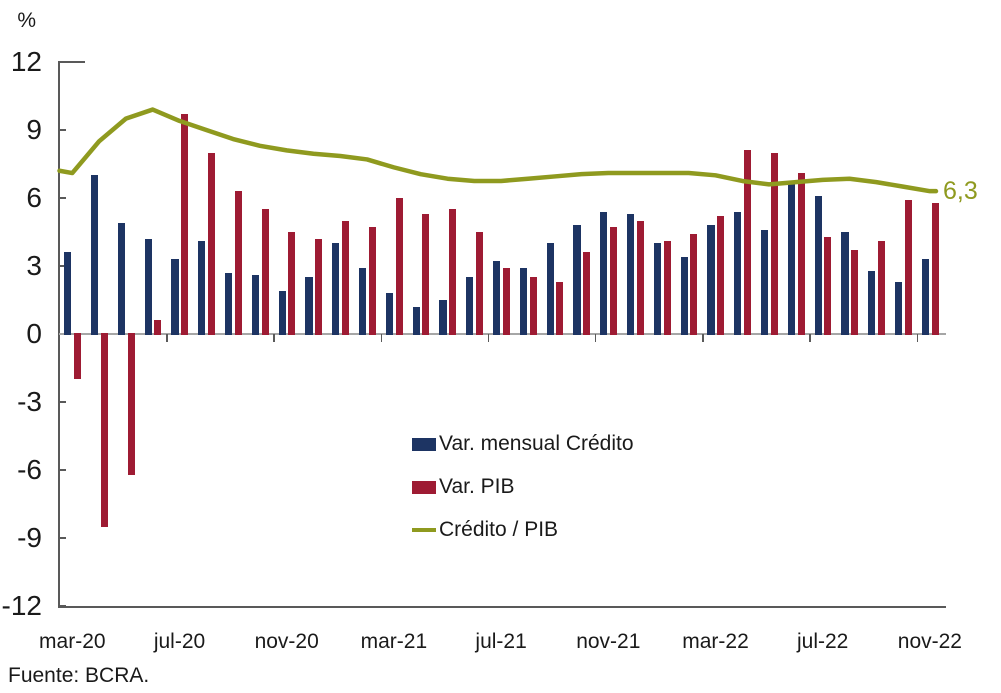 The width and height of the screenshot is (1001, 693). Describe the element at coordinates (79, 675) in the screenshot. I see `source-note: Fuente: BCRA.` at that location.